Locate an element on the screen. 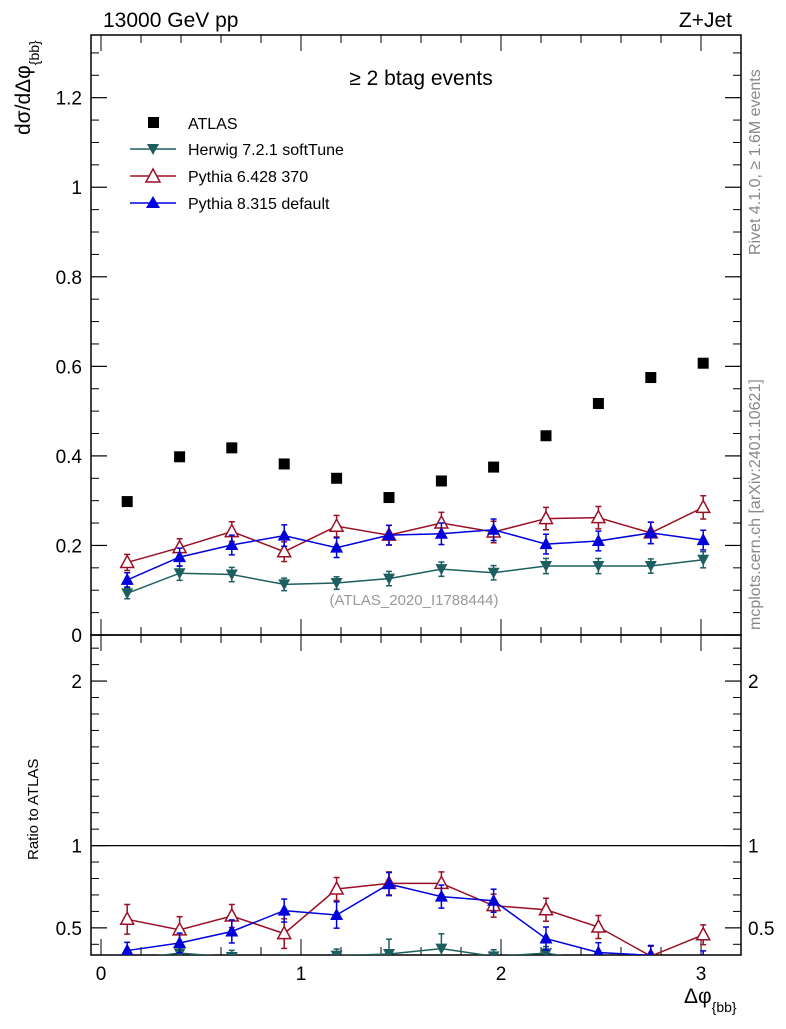  x-tick-label: 3 is located at coordinates (701, 974).